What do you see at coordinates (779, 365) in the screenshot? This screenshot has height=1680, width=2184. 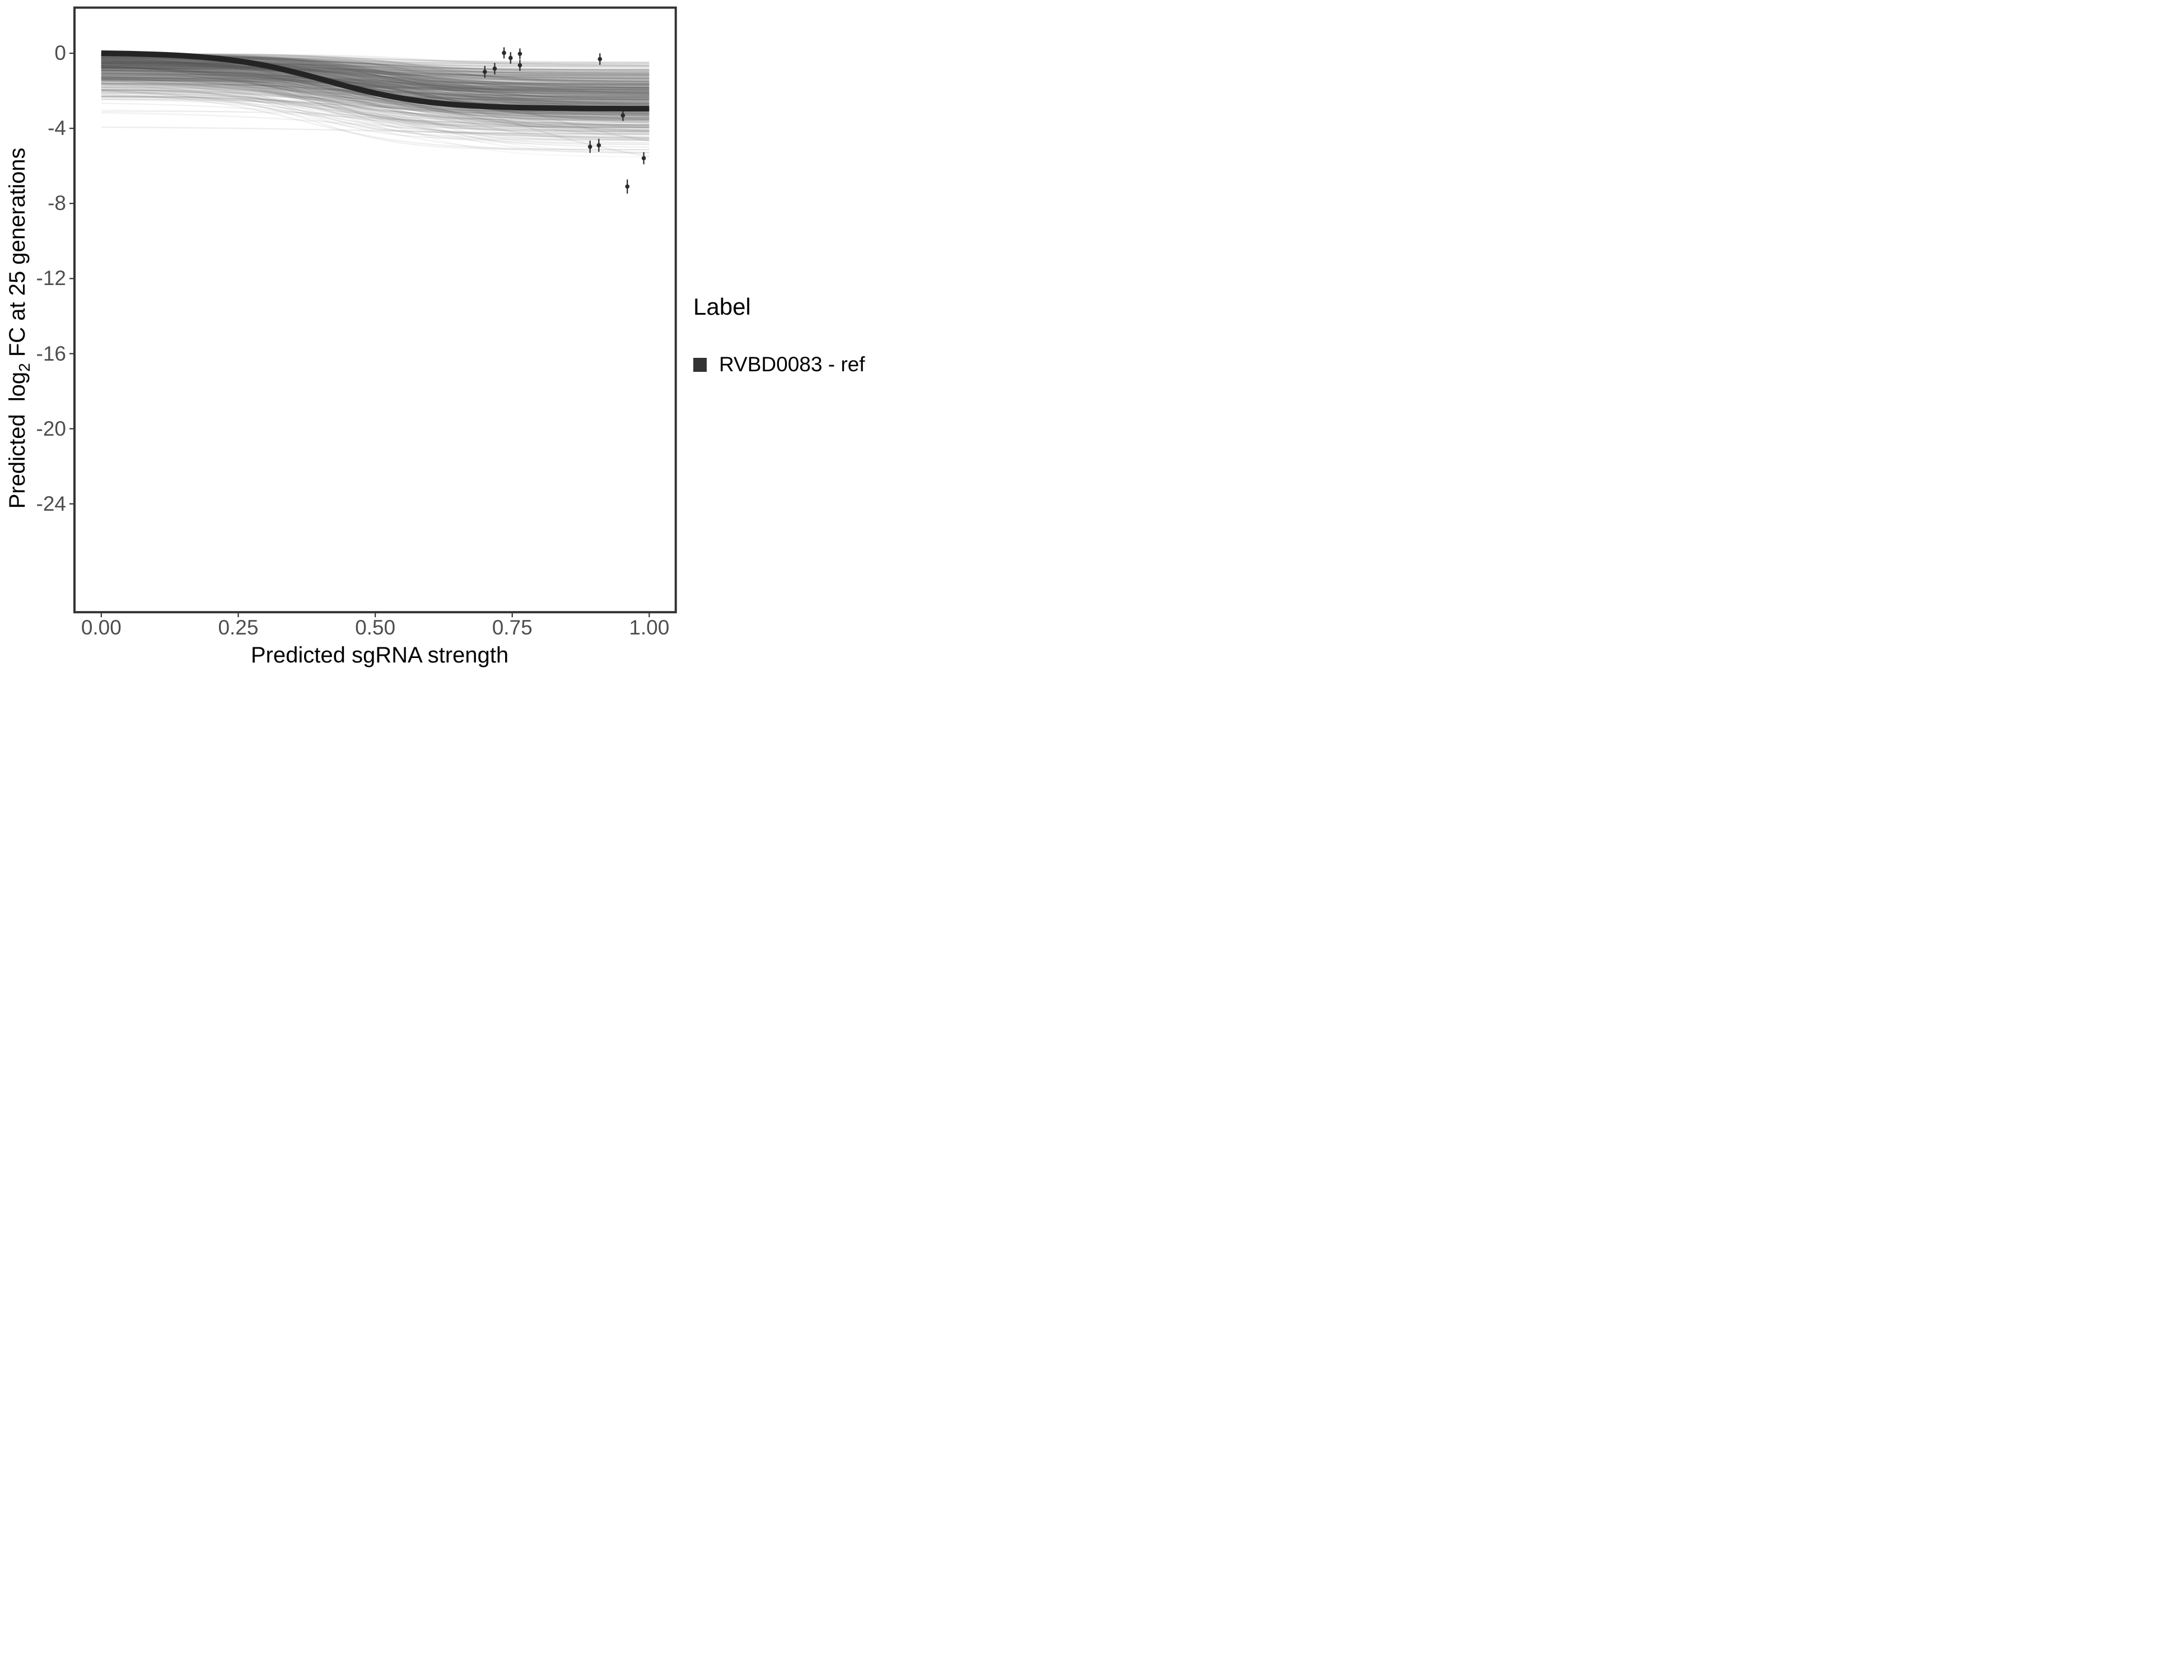 I see `legend-item: RVBD0083 - ref` at bounding box center [779, 365].